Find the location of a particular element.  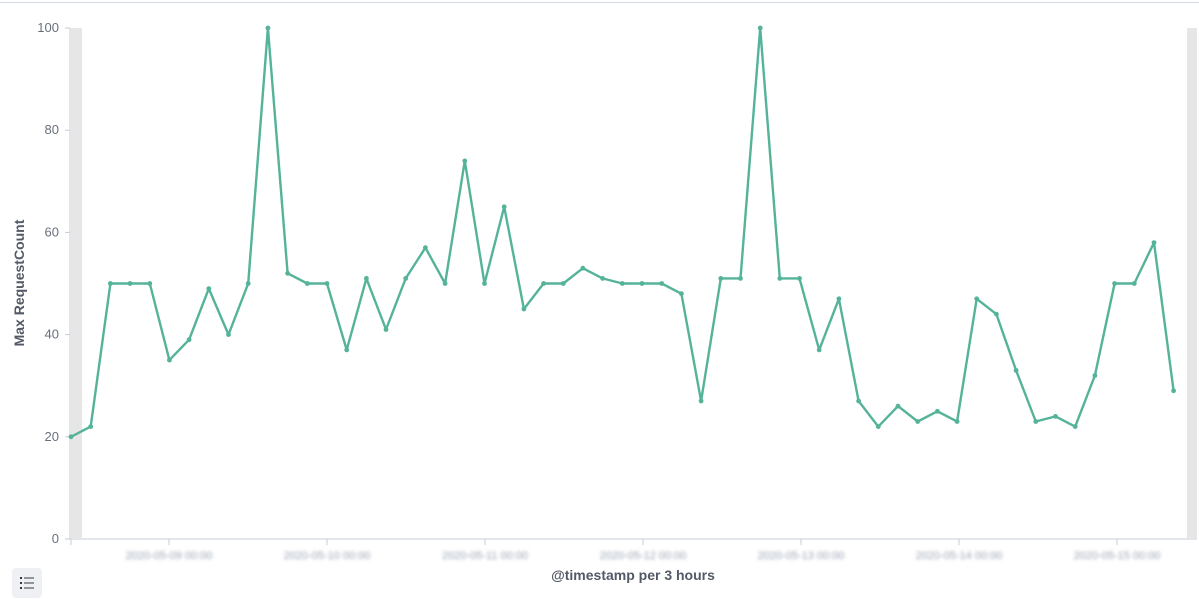

x-tick-label: 2020-05-09 00:00 is located at coordinates (169, 556).